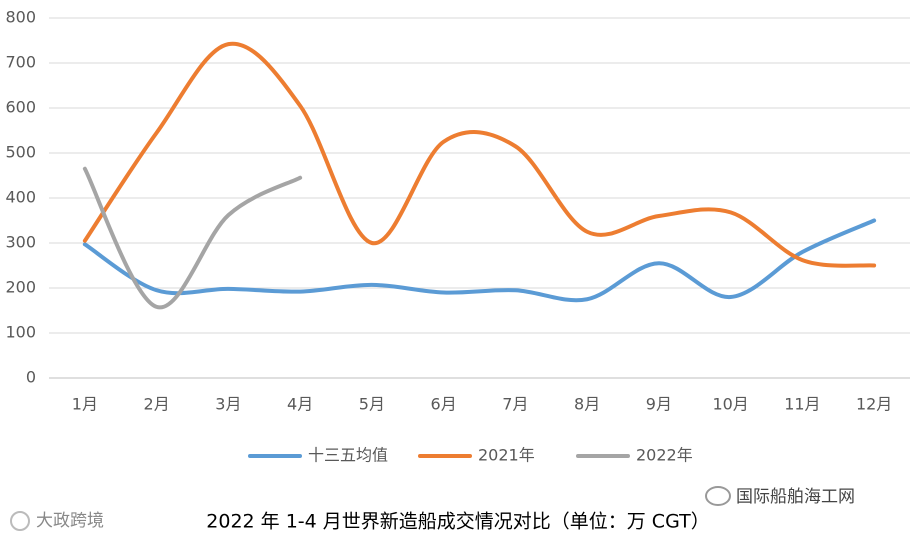 The width and height of the screenshot is (916, 538). I want to click on legend-label: 2022年, so click(664, 455).